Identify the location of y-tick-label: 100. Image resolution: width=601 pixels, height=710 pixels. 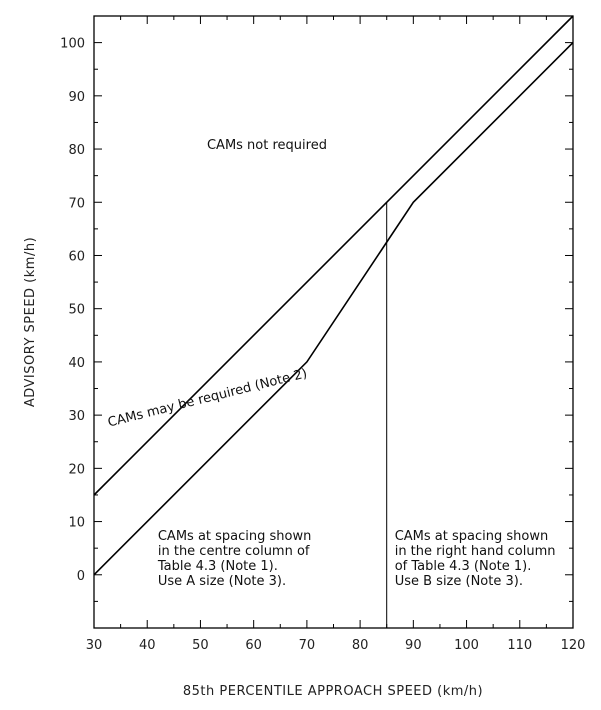
(72, 44).